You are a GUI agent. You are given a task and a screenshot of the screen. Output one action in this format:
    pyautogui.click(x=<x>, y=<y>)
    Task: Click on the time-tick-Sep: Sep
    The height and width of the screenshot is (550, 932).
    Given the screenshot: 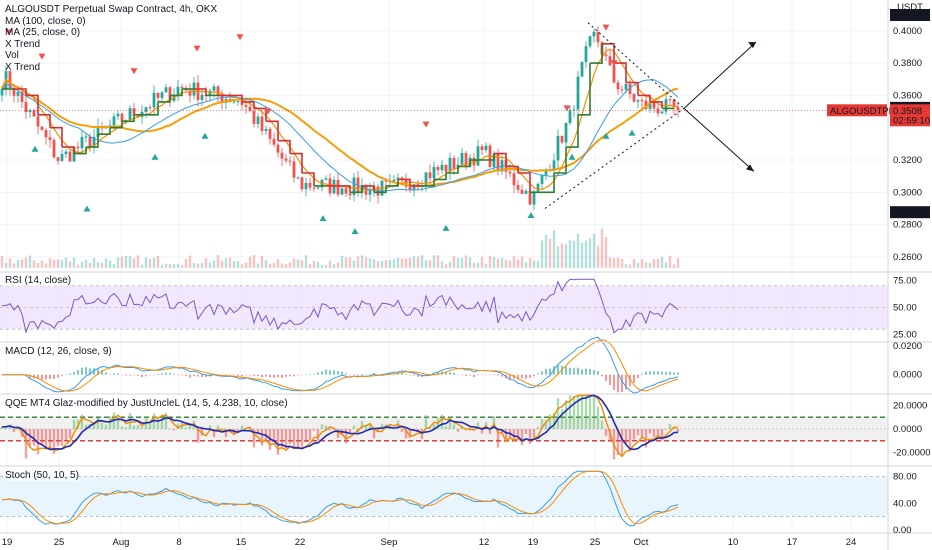 What is the action you would take?
    pyautogui.click(x=389, y=542)
    